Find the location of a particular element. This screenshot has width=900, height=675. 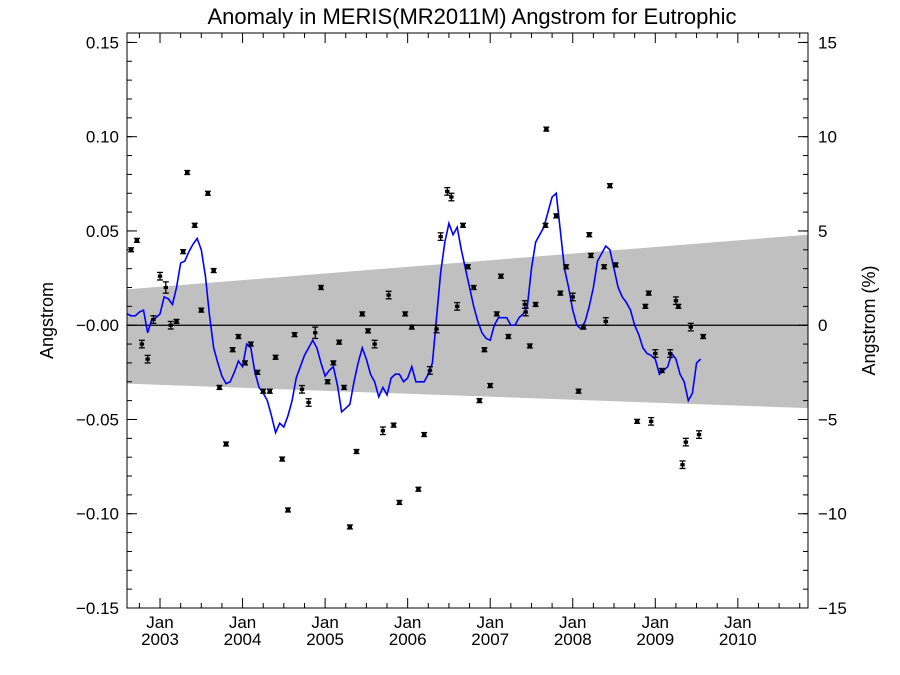

y-tick-label: 0.15 is located at coordinates (102, 42).